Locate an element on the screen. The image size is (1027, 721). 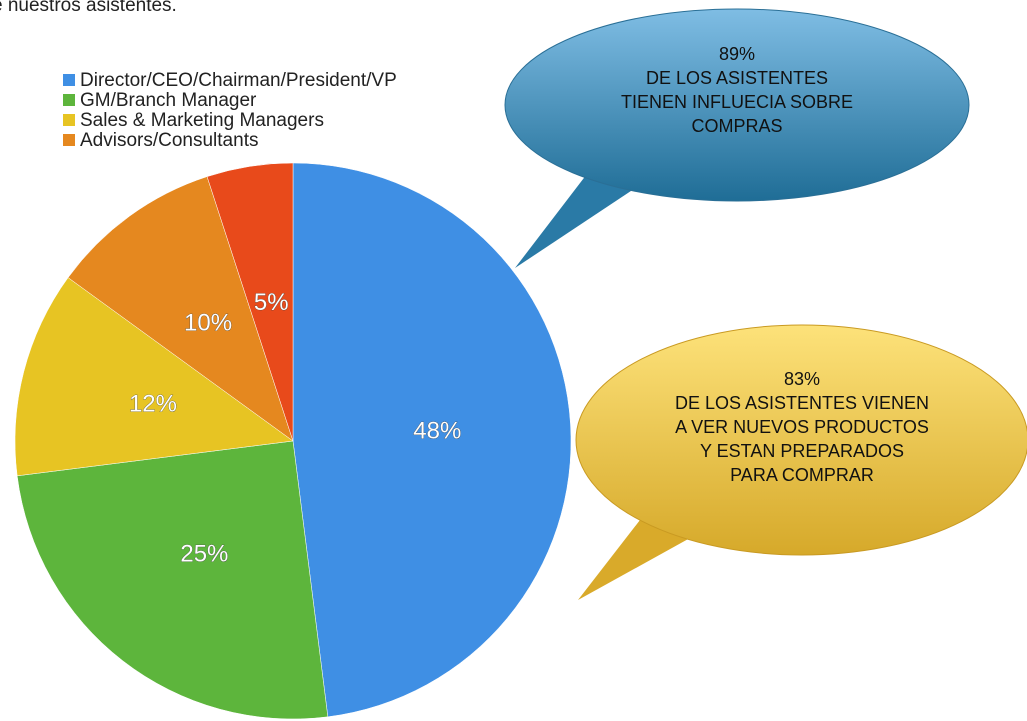
legend-label: Director/CEO/Chairman/President/VP is located at coordinates (238, 80).